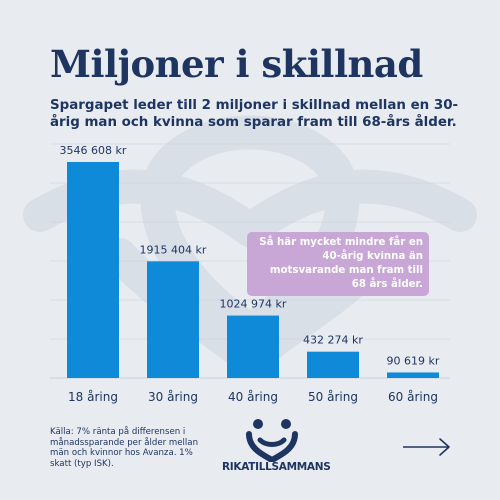  I want to click on annotation-callout-tail, so click(262, 282).